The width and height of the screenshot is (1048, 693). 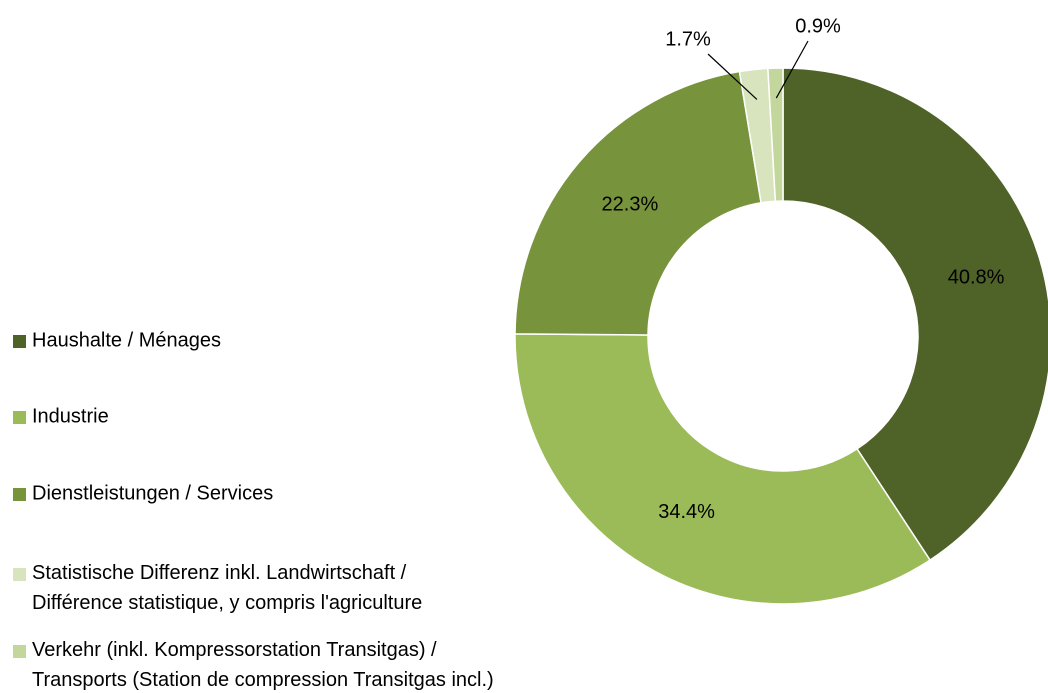 I want to click on legend-label: Industrie, so click(x=70, y=416).